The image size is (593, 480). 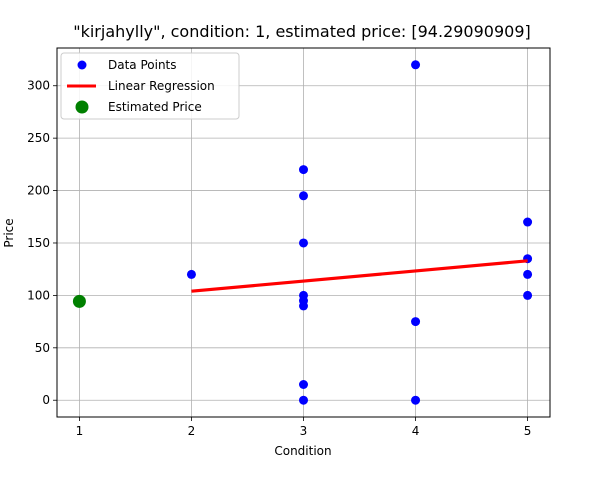 What do you see at coordinates (528, 431) in the screenshot?
I see `x-tick-label: 5` at bounding box center [528, 431].